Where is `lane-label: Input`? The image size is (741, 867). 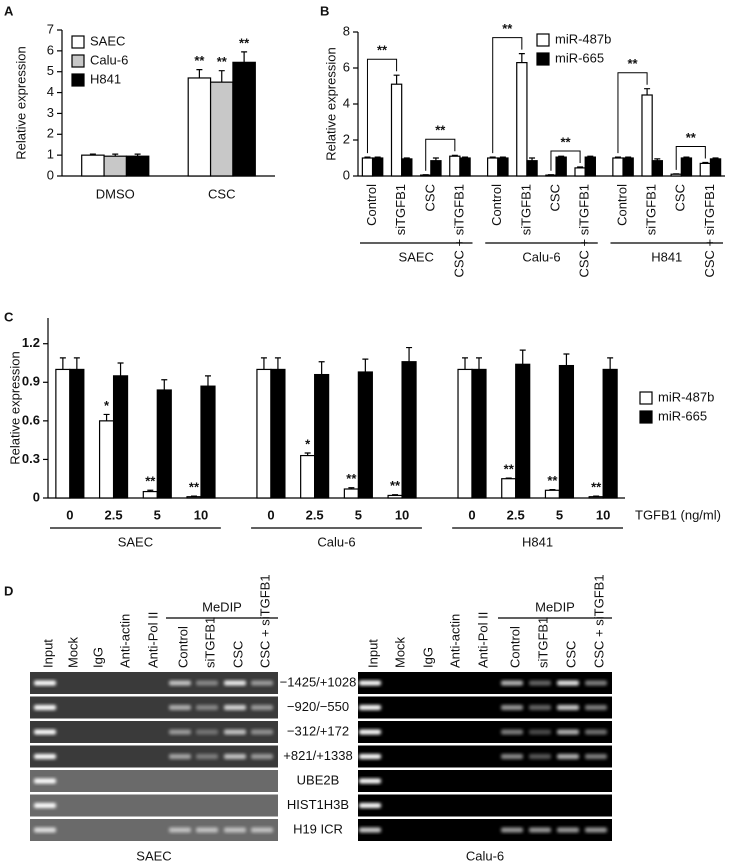 lane-label: Input is located at coordinates (372, 653).